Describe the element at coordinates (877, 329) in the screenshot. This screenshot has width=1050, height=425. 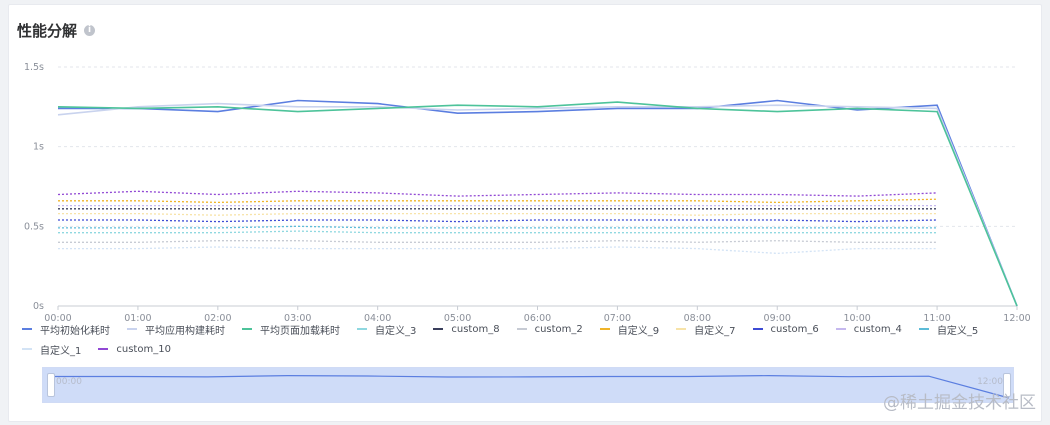
I see `legend-label: custom_4` at that location.